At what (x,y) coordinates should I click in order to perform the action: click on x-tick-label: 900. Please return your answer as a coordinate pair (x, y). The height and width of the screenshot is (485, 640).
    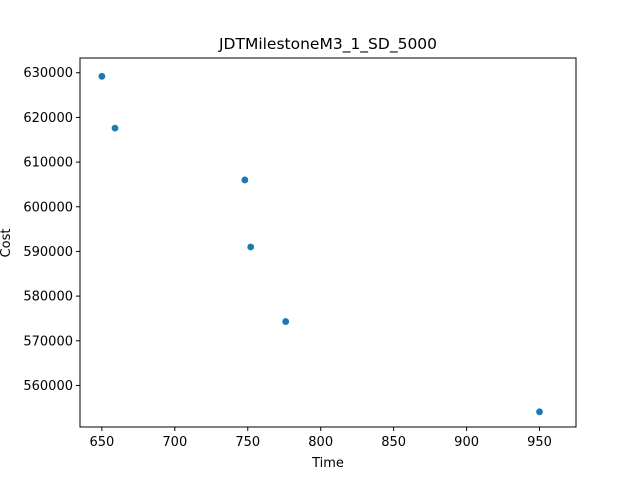
    Looking at the image, I should click on (466, 442).